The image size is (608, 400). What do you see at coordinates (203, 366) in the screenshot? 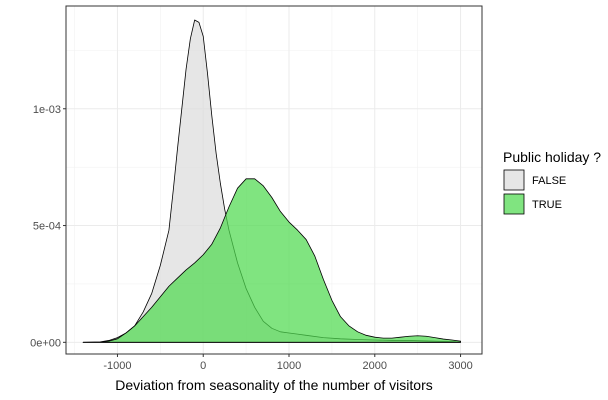
I see `x-tick-label: 0` at bounding box center [203, 366].